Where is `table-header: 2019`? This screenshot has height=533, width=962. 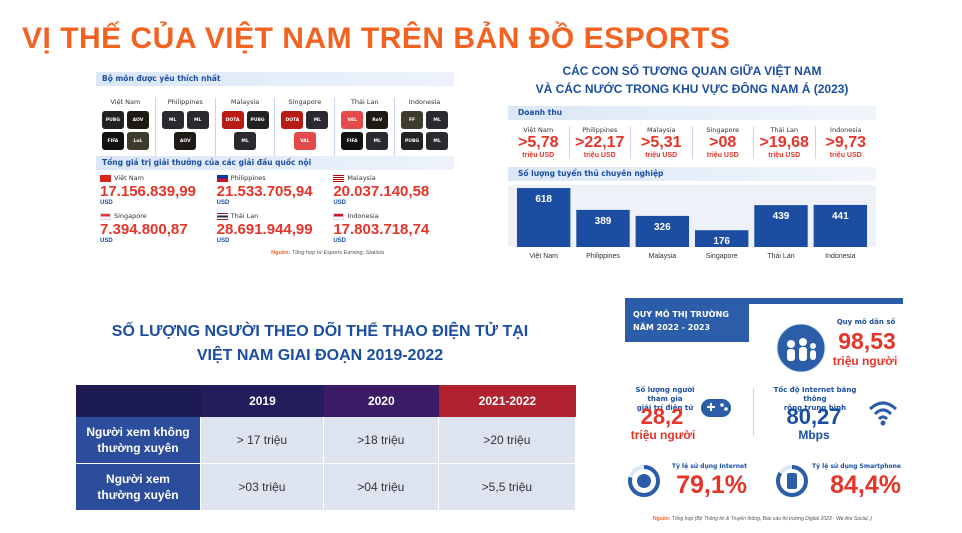
table-header: 2019 is located at coordinates (262, 401).